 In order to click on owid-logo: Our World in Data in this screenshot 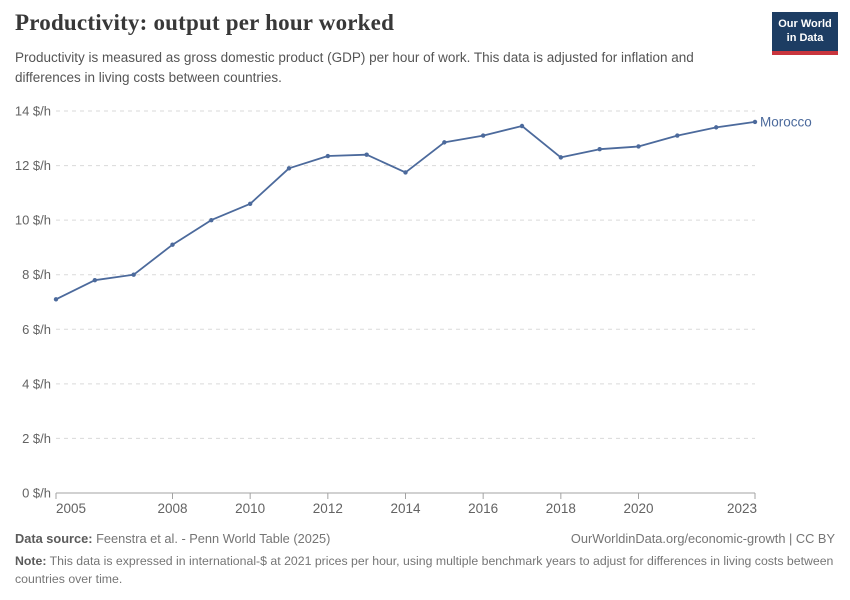, I will do `click(805, 33)`.